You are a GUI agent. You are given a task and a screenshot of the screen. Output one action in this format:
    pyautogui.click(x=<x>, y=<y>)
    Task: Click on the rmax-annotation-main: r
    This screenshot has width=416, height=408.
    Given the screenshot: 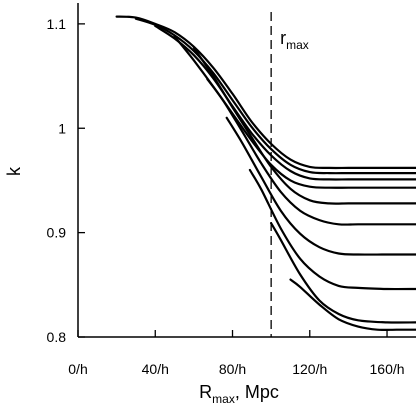 What is the action you would take?
    pyautogui.click(x=283, y=38)
    